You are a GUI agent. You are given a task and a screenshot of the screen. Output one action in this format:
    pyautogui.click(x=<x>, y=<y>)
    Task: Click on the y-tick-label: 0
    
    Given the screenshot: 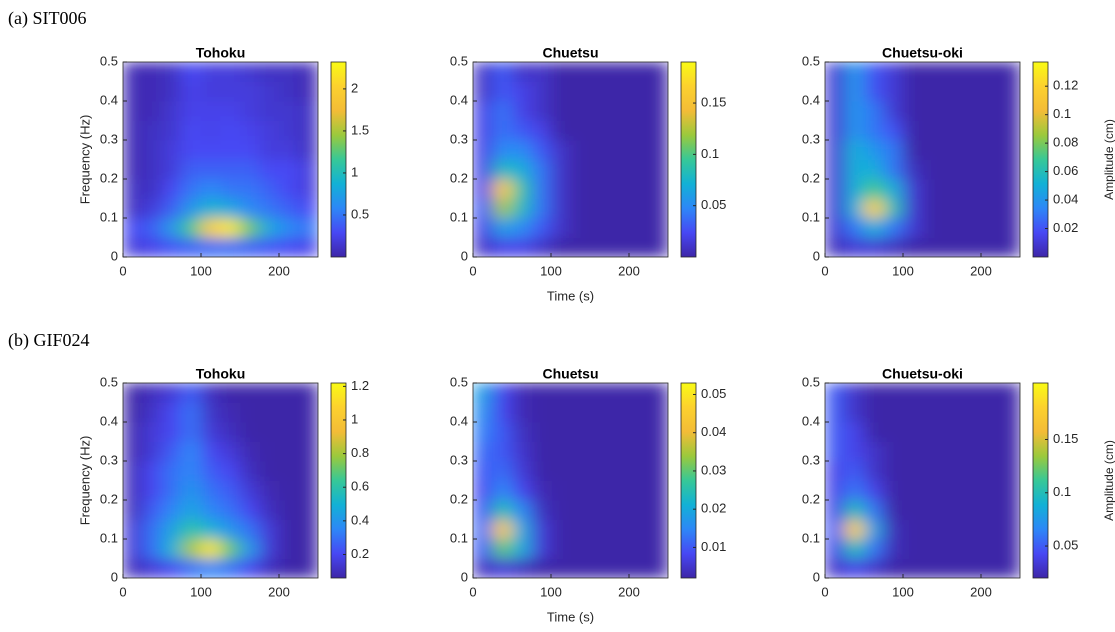 What is the action you would take?
    pyautogui.click(x=816, y=576)
    